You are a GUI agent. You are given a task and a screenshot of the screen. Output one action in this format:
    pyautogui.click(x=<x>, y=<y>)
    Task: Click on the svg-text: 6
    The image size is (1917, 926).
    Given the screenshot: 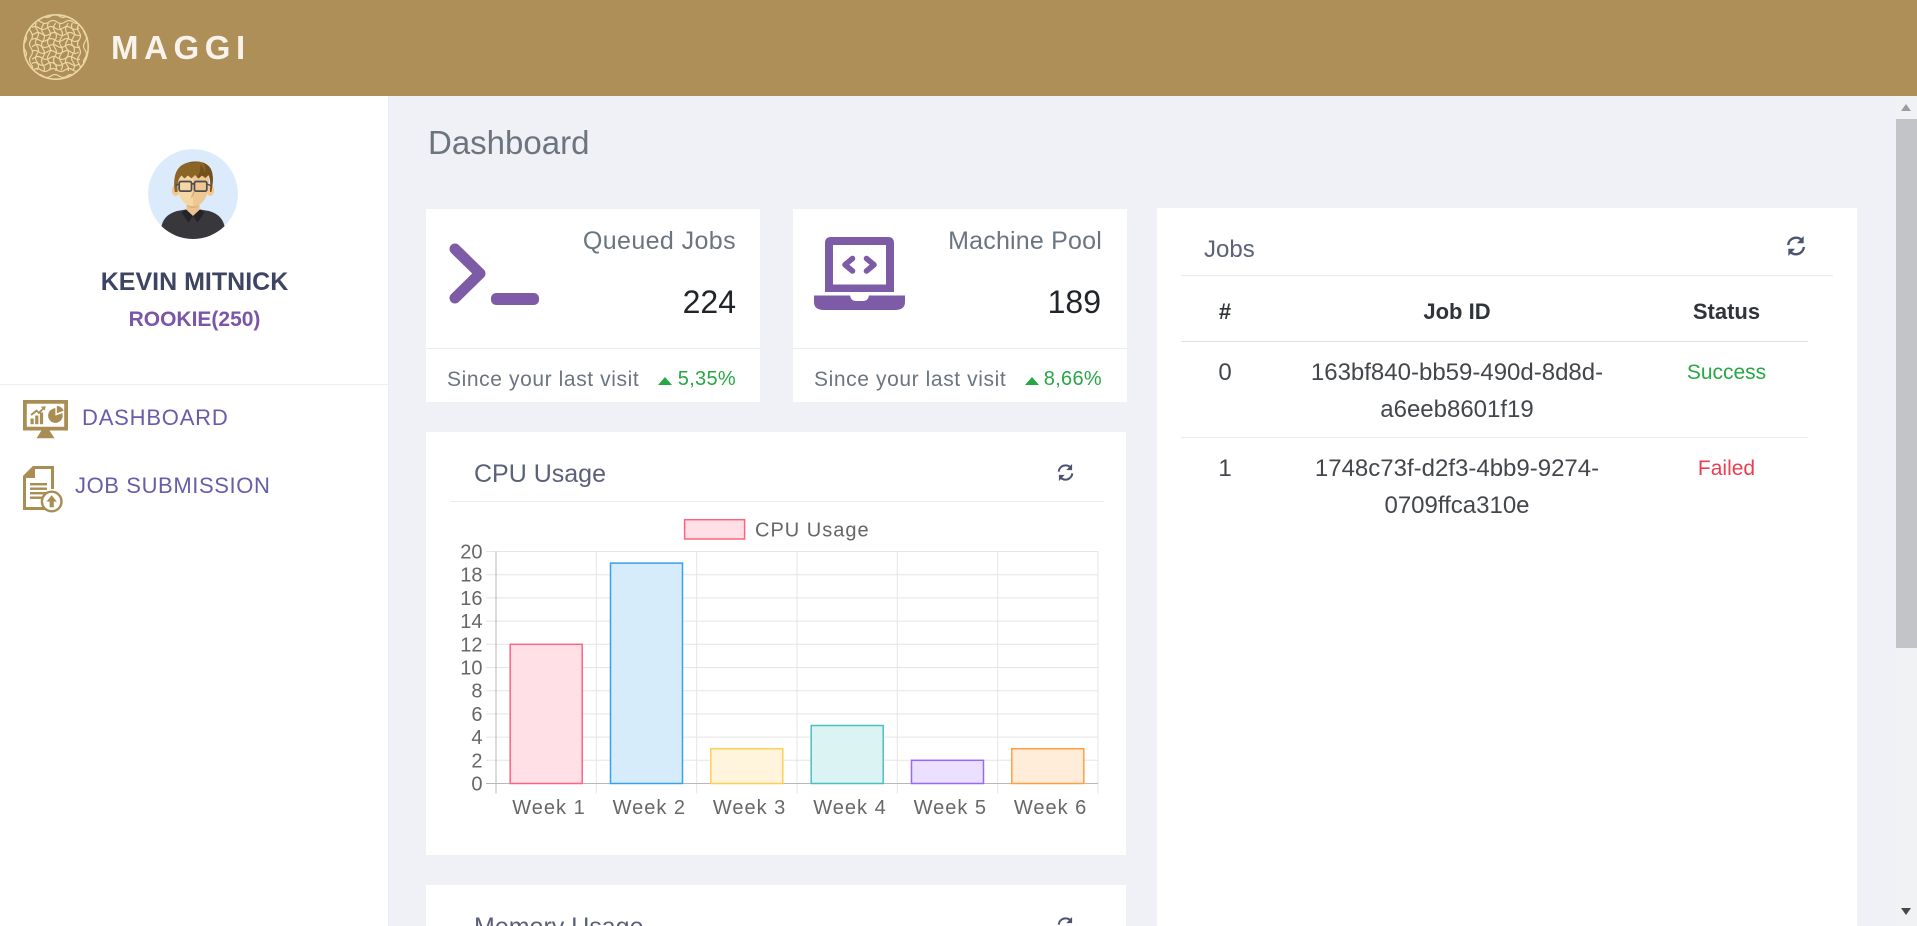 What is the action you would take?
    pyautogui.click(x=476, y=715)
    